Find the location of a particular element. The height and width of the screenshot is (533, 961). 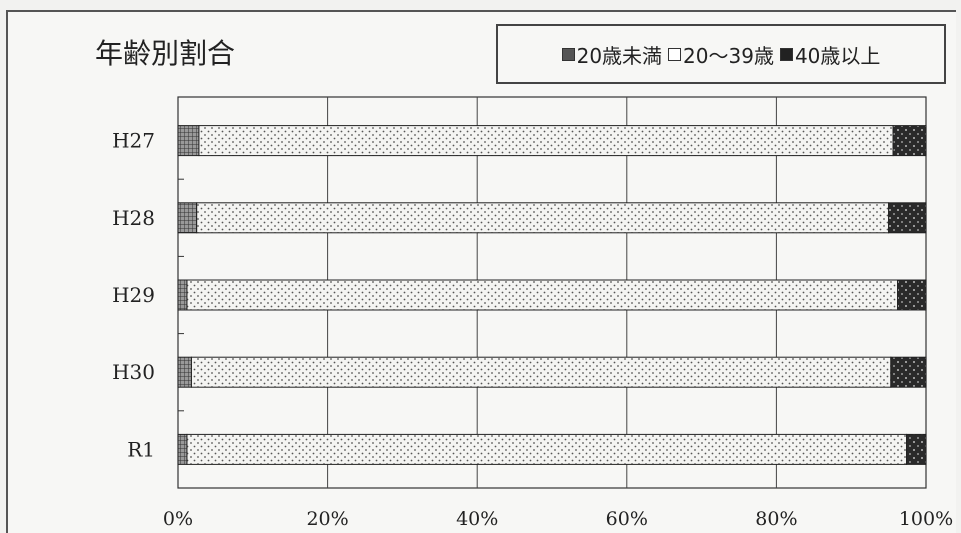

legend: 20歳未満 20～39歳 40歳以上 is located at coordinates (721, 54).